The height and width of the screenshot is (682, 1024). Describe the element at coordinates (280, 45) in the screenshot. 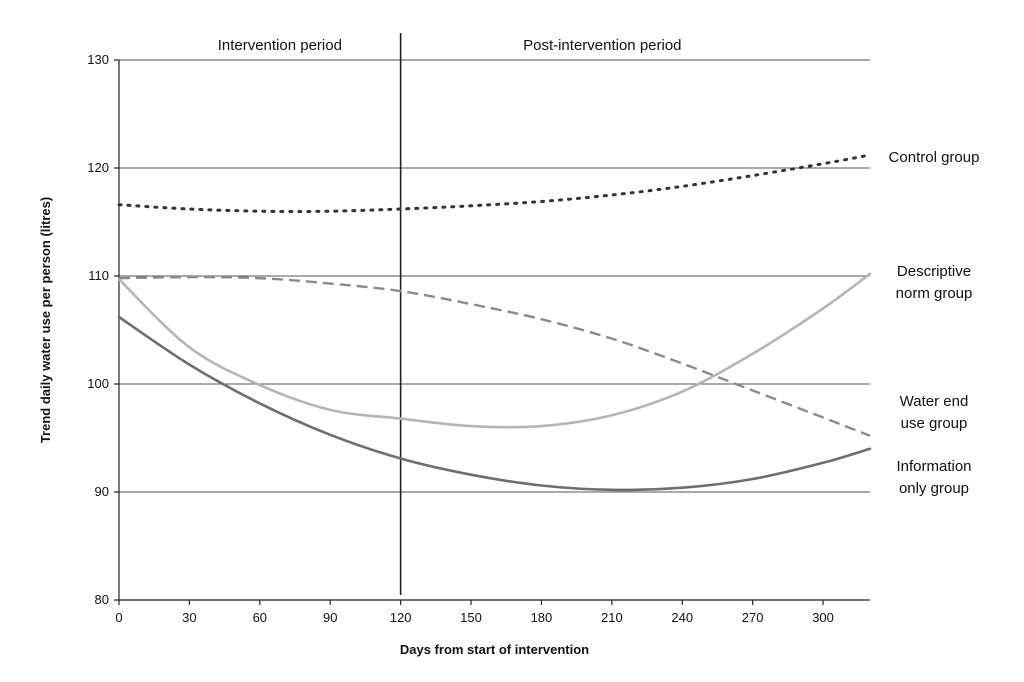

I see `period-label-intervention: Intervention period` at that location.